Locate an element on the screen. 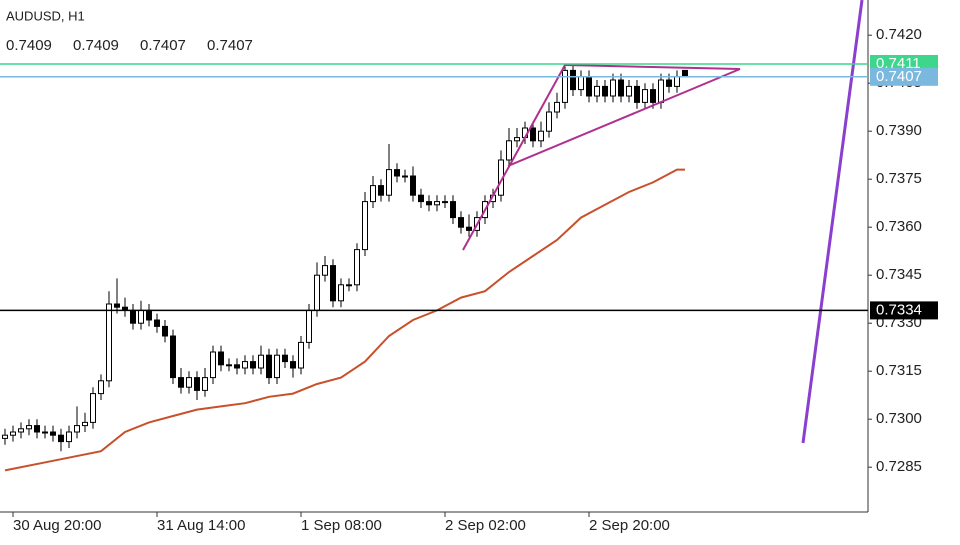  y-tick-label: 0.7285 is located at coordinates (899, 466).